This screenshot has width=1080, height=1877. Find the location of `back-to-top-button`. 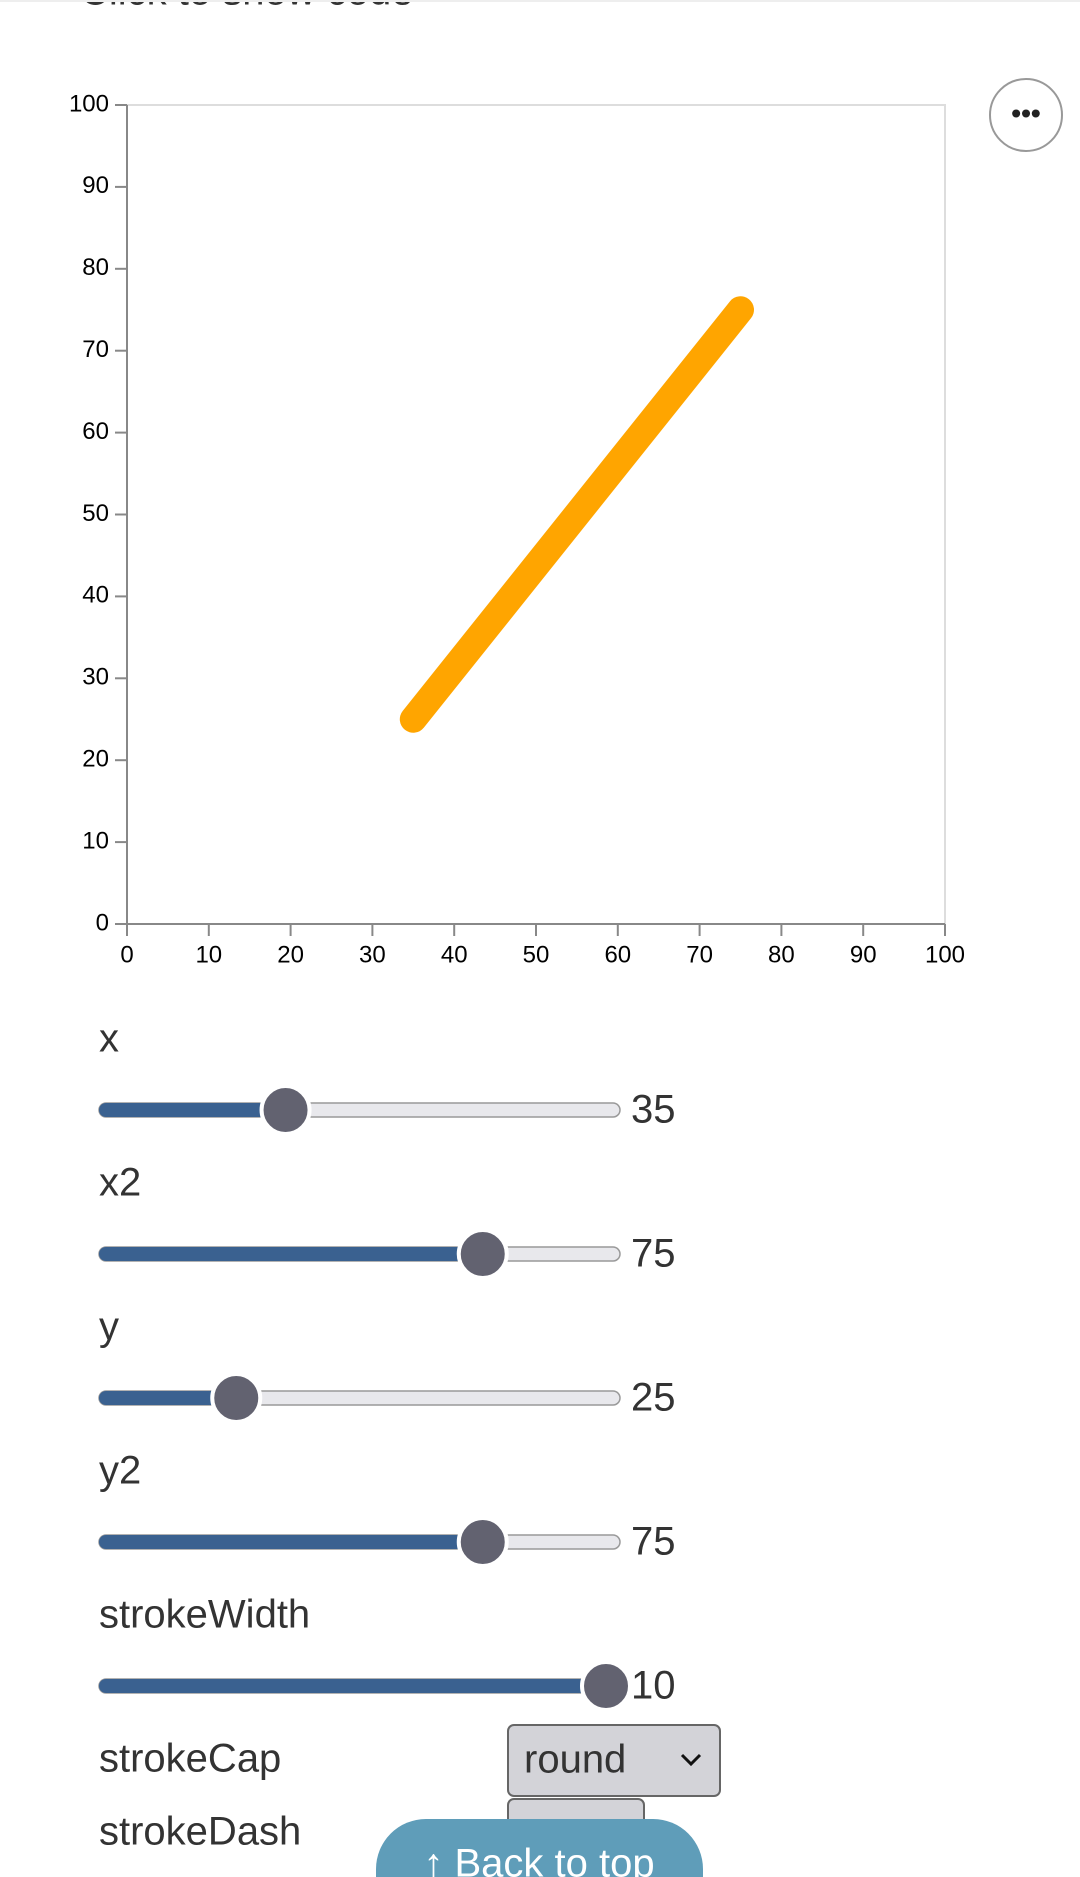

back-to-top-button is located at coordinates (539, 1848).